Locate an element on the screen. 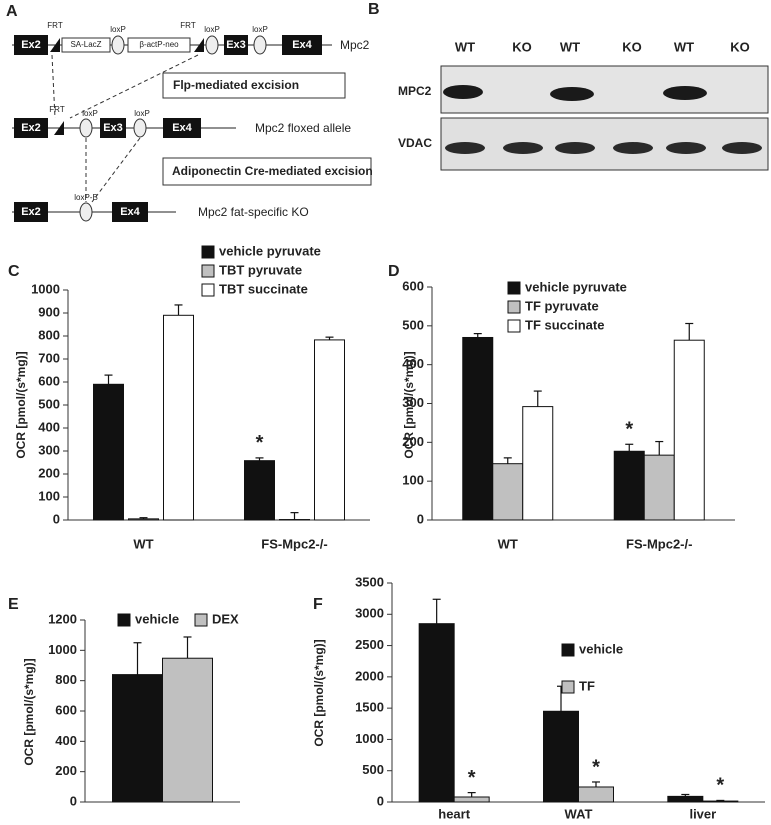 The height and width of the screenshot is (825, 771). legend-label: TF succinate is located at coordinates (564, 324).